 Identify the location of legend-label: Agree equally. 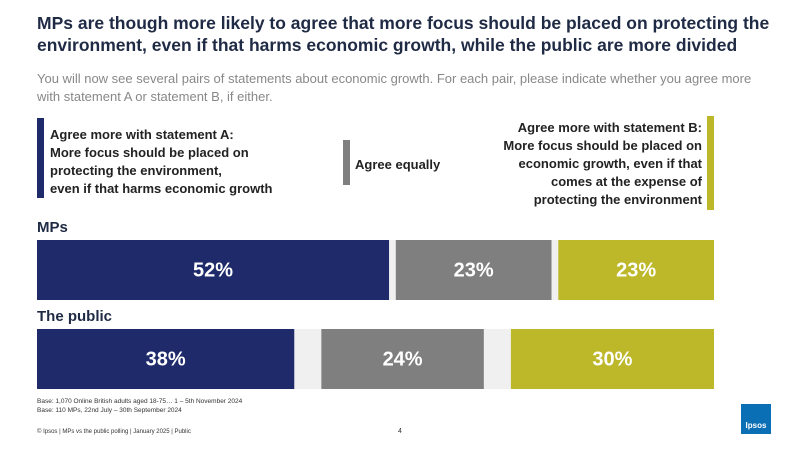
(398, 164).